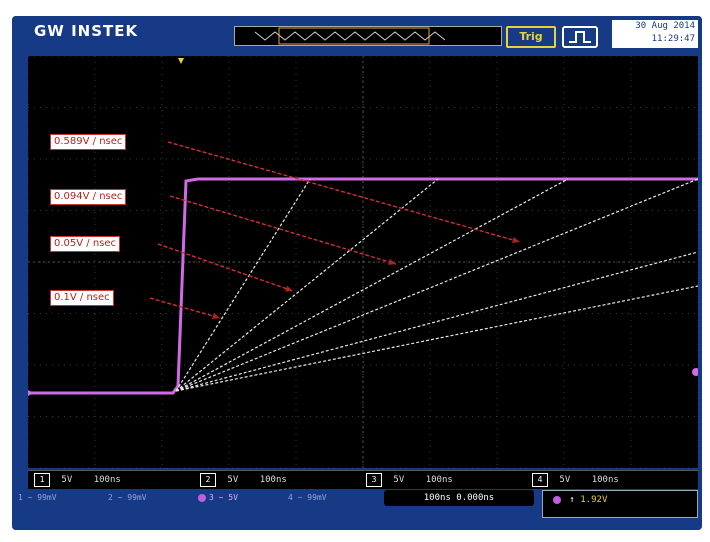  I want to click on slope-annotation-4: 0.1V / nsec, so click(82, 298).